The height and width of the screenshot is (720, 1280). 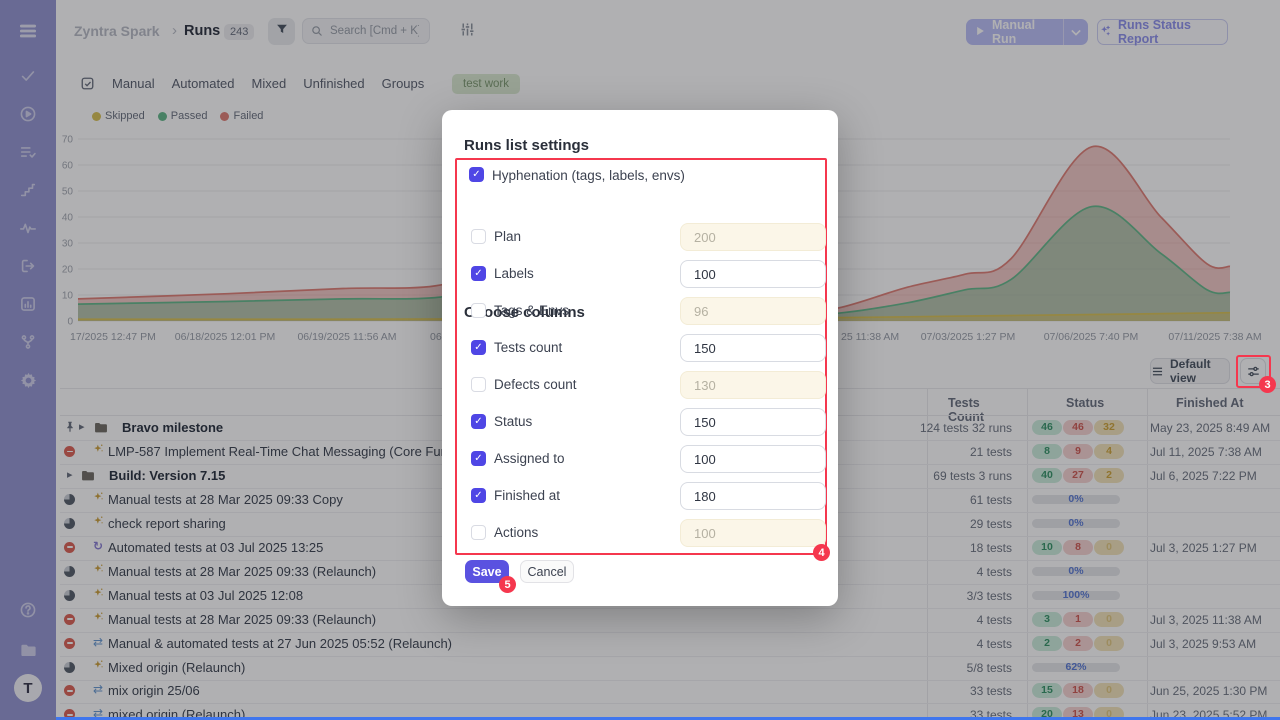 What do you see at coordinates (1076, 667) in the screenshot?
I see `progress-bar` at bounding box center [1076, 667].